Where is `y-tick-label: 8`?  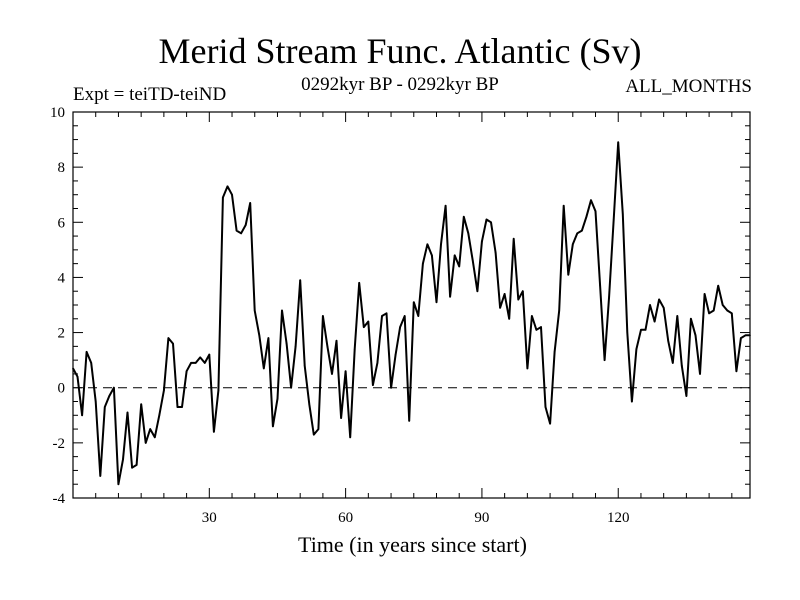
y-tick-label: 8 is located at coordinates (62, 168).